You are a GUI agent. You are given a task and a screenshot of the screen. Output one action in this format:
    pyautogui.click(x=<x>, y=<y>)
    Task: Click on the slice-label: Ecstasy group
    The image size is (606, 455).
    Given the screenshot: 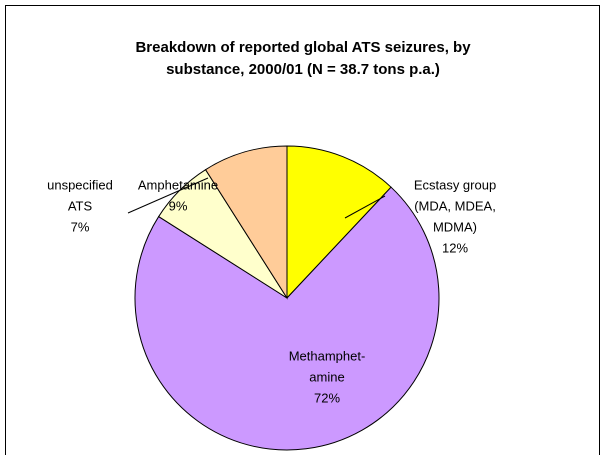 What is the action you would take?
    pyautogui.click(x=455, y=184)
    